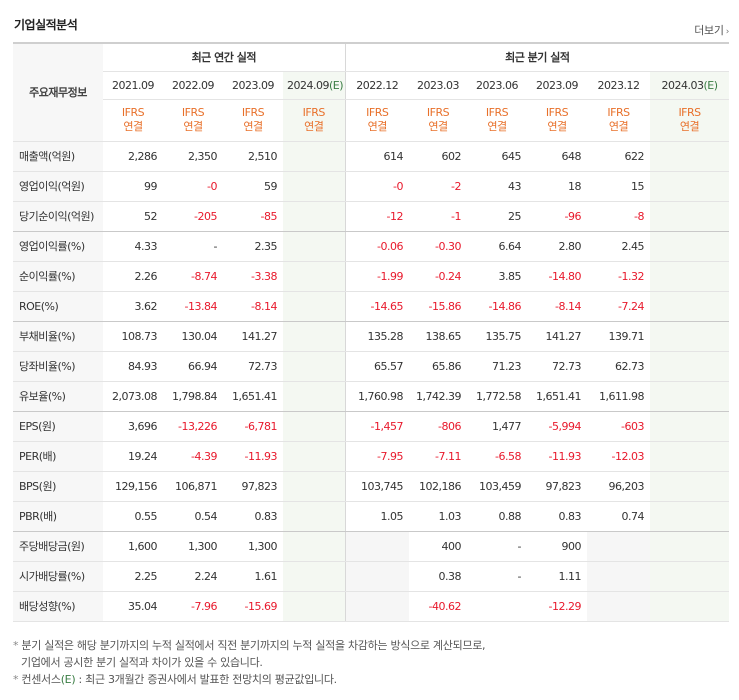 This screenshot has height=700, width=739. Describe the element at coordinates (438, 156) in the screenshot. I see `quarter-cell: 602` at that location.